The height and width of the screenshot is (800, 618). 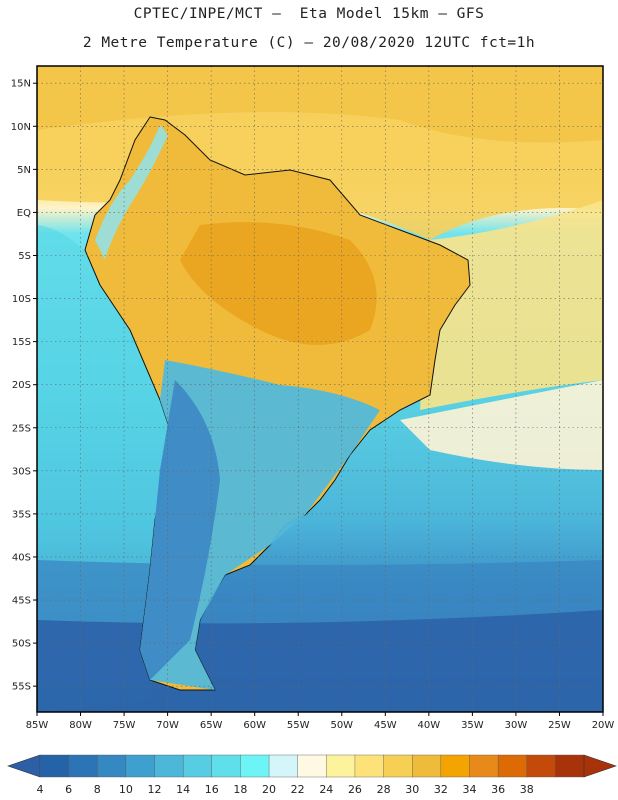 I want to click on pale-atlantic-band, so click(x=501, y=425).